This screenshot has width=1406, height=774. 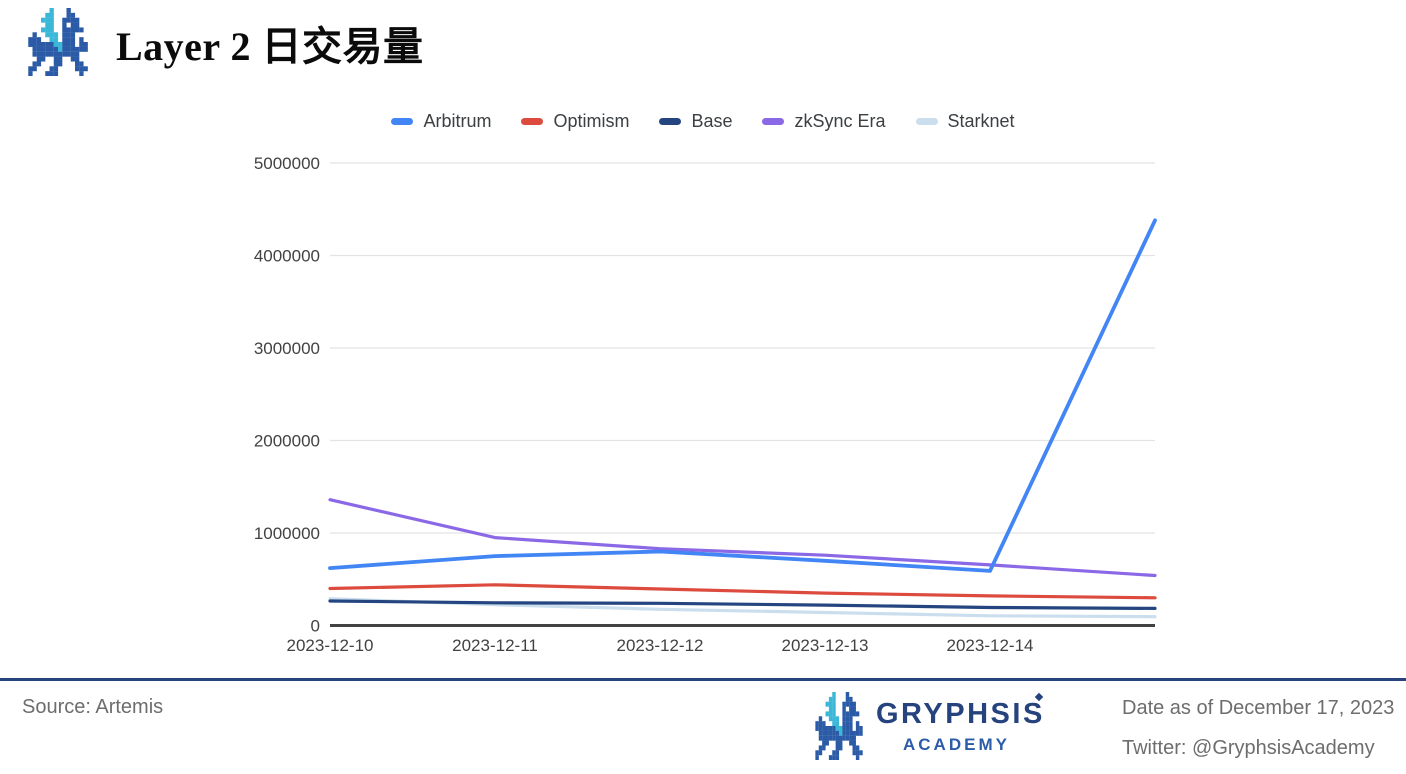 I want to click on legend-item-base: Base, so click(x=695, y=121).